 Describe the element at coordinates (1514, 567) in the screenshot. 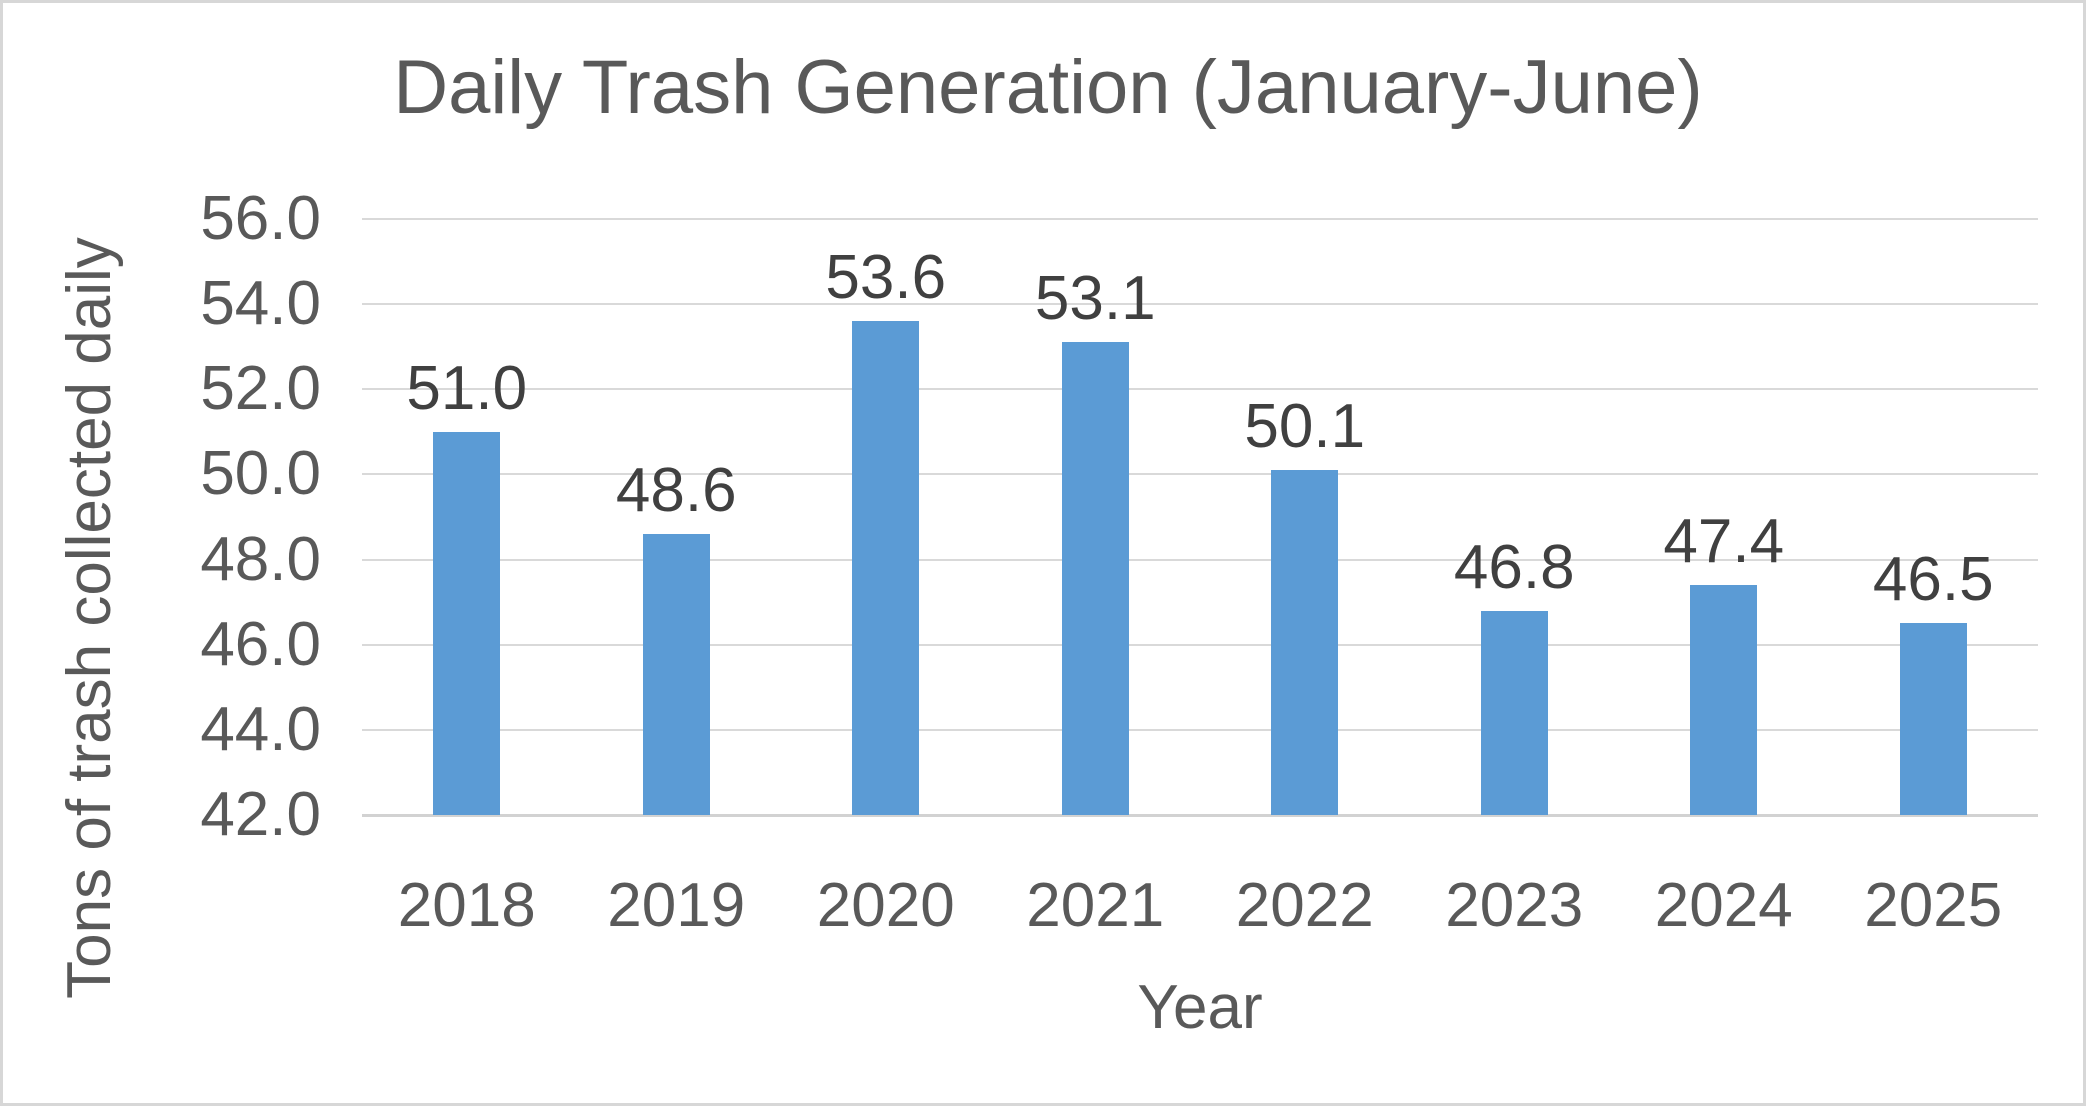

I see `data-label-2023: 46.8` at that location.